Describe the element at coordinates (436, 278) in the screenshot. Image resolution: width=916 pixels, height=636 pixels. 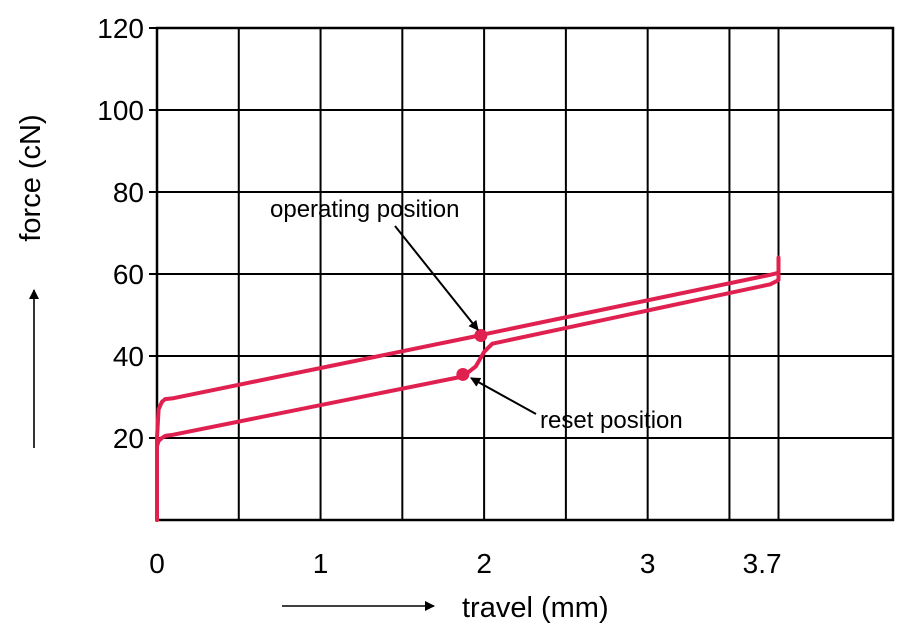
I see `annotation-operating-arrow` at that location.